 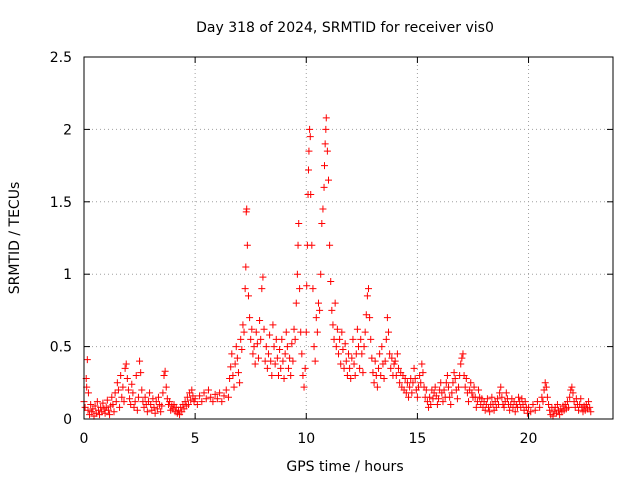 I want to click on x-tick-label-15: 15, so click(x=417, y=439).